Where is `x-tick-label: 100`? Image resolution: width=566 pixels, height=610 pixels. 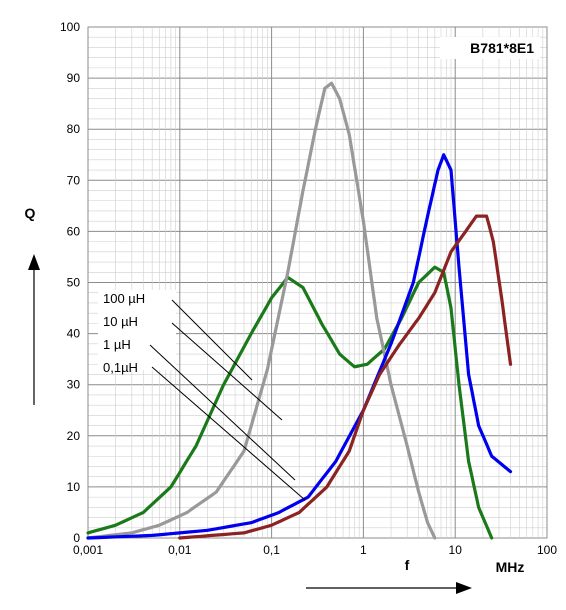 x-tick-label: 100 is located at coordinates (547, 550).